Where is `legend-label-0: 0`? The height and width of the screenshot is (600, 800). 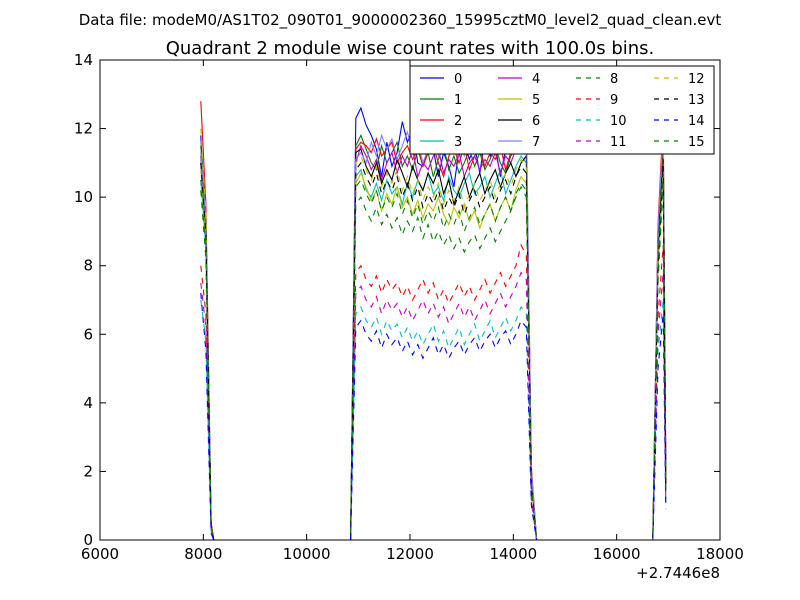
legend-label-0: 0 is located at coordinates (458, 79).